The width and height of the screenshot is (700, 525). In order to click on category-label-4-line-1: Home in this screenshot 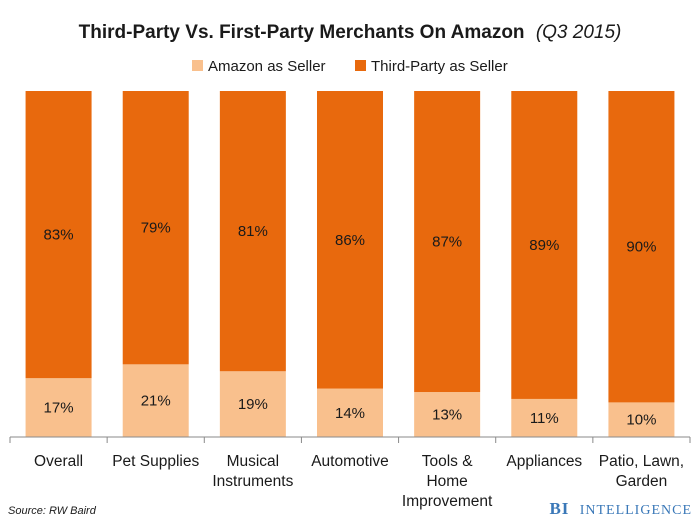, I will do `click(446, 481)`.